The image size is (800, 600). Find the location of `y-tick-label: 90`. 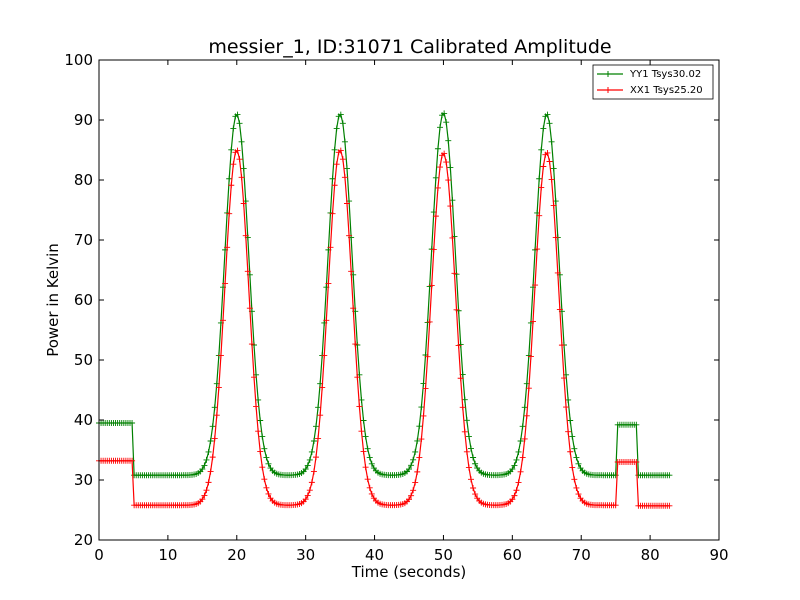

y-tick-label: 90 is located at coordinates (83, 120).